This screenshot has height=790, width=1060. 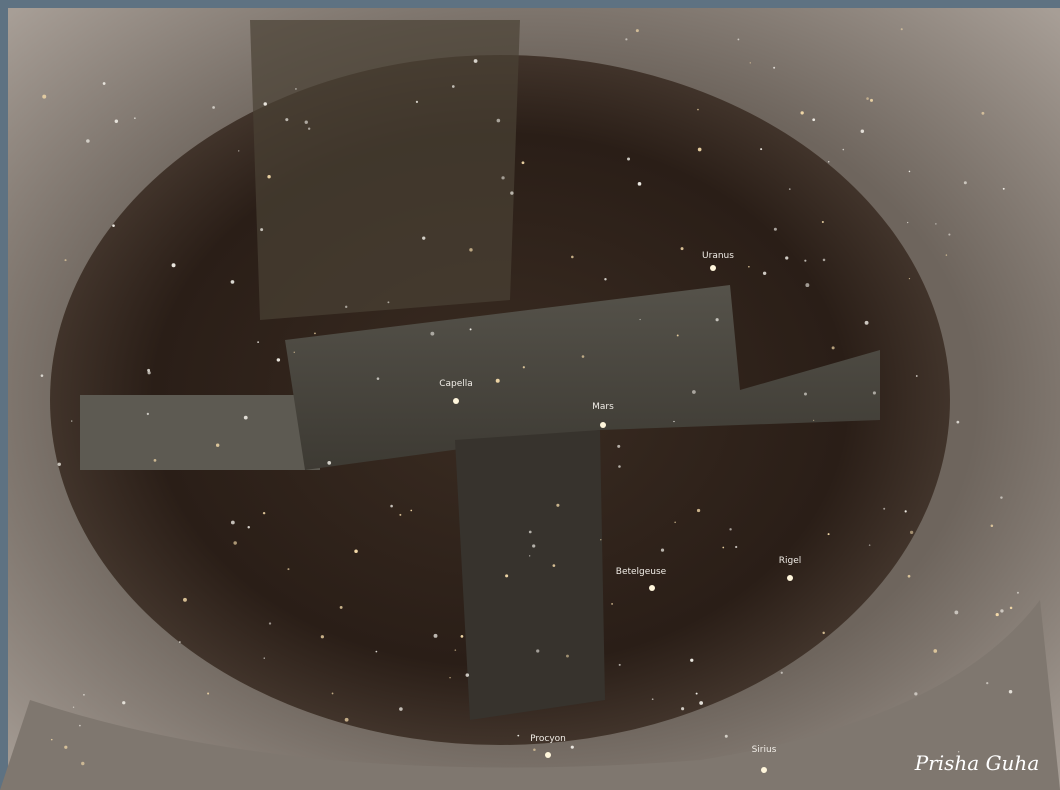 What do you see at coordinates (764, 750) in the screenshot?
I see `star-label: Sirius` at bounding box center [764, 750].